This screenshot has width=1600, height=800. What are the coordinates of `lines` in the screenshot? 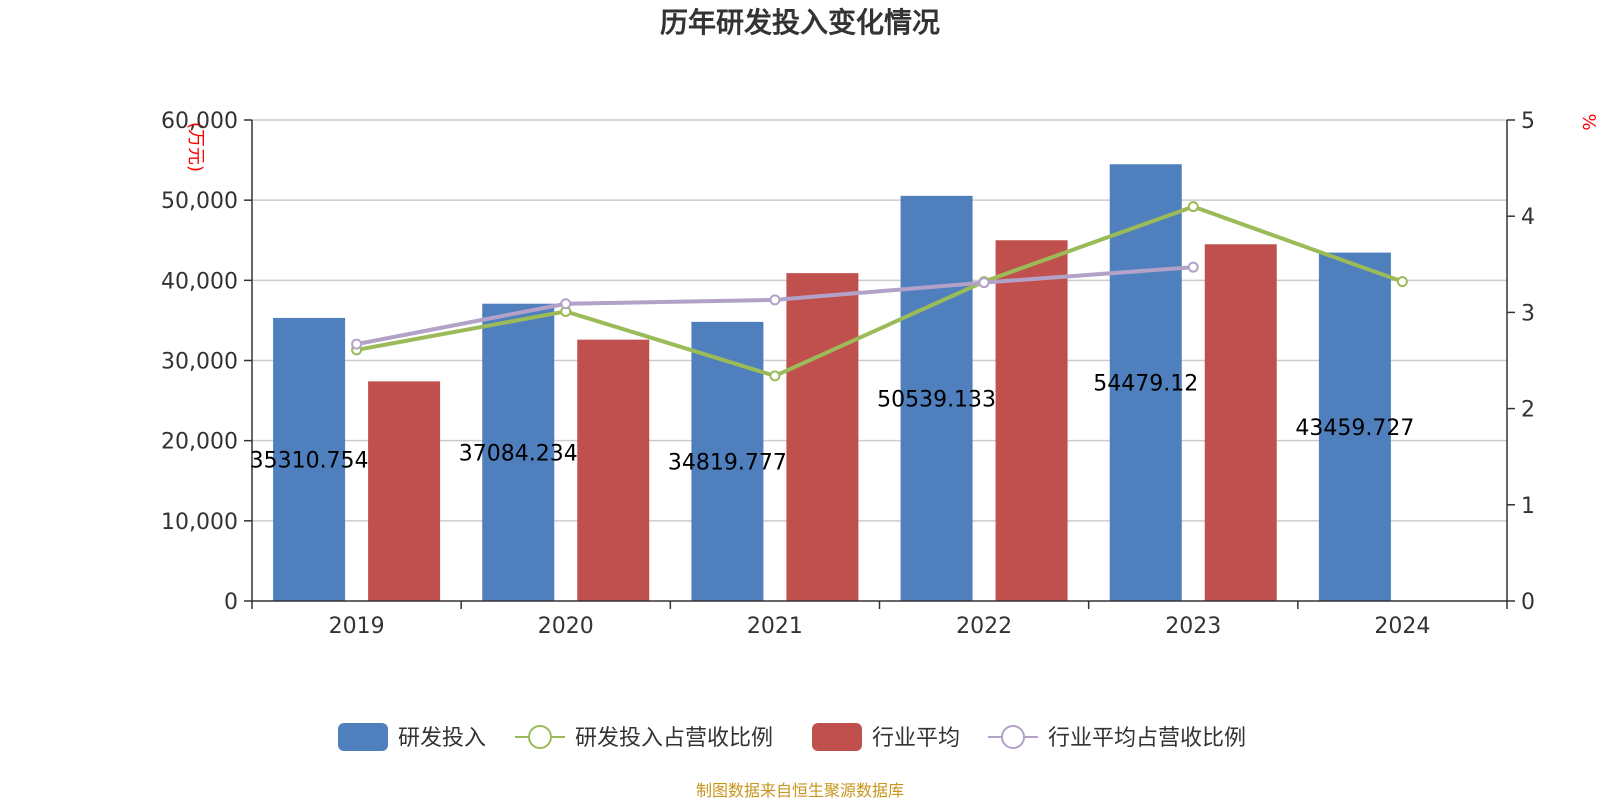 It's located at (879, 291).